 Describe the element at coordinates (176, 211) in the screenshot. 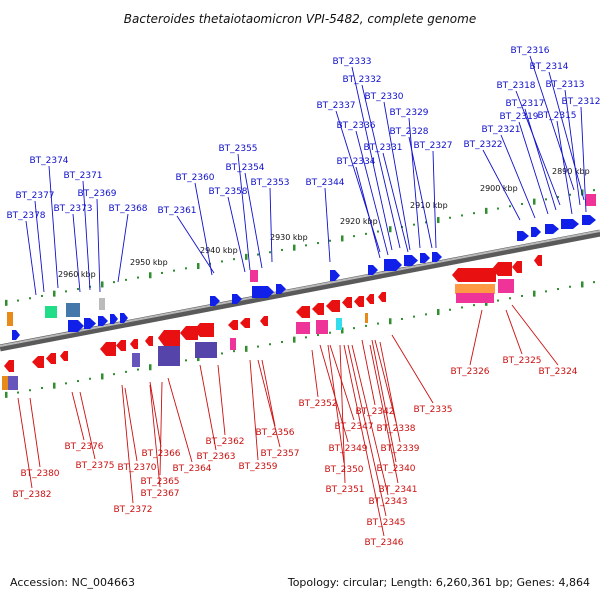

I see `forward-gene-label: BT_2361` at that location.